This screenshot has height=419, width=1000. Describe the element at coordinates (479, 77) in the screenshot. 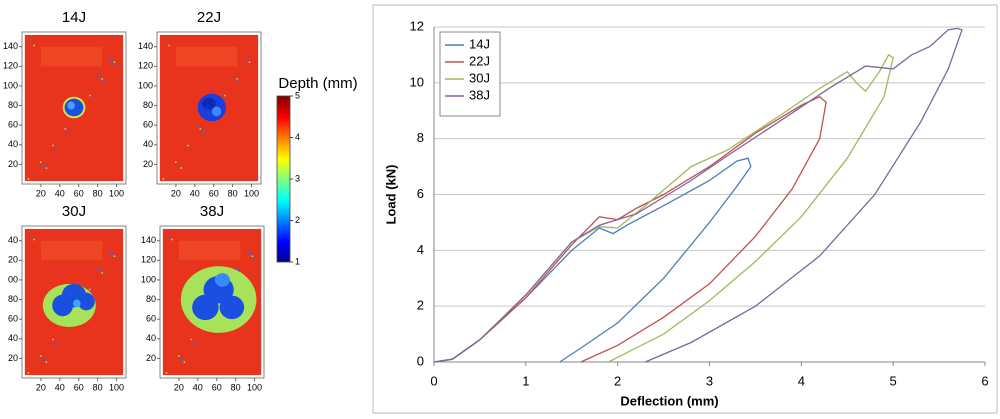

I see `legend-label: 30J` at that location.